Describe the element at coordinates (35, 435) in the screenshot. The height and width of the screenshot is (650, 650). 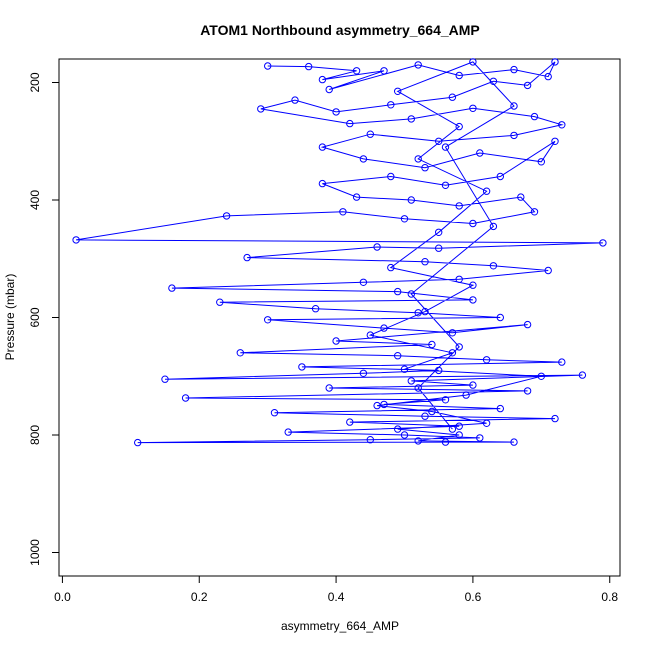
I see `y-tick-label: 800` at that location.